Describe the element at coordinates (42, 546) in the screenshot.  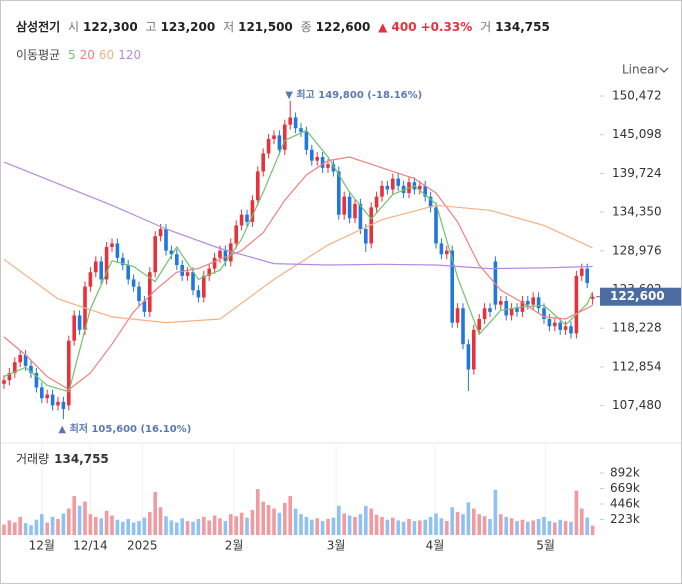
I see `x-tick-label: 12월` at that location.